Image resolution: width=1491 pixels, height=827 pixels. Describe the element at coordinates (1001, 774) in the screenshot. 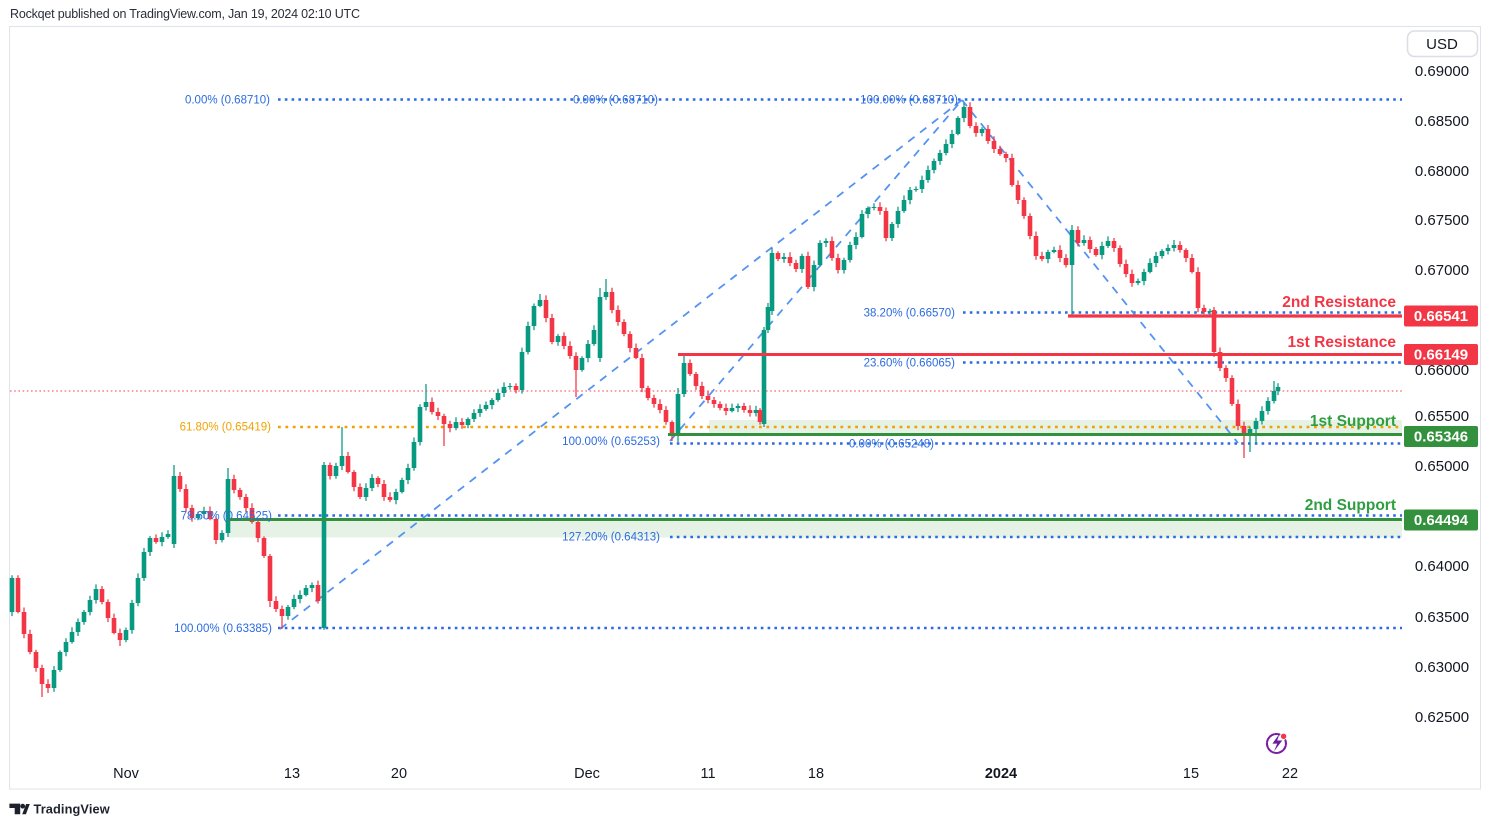

I see `svg-text: 2024` at that location.